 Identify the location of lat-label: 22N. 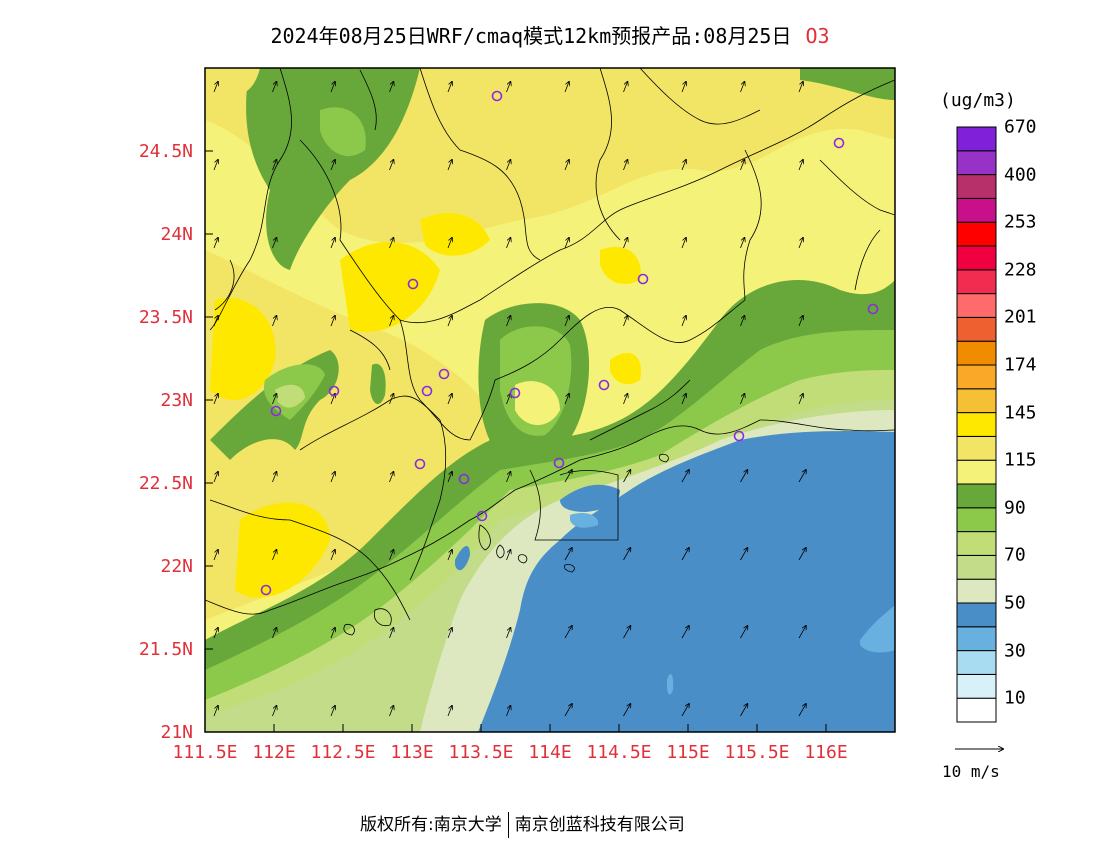
(176, 566).